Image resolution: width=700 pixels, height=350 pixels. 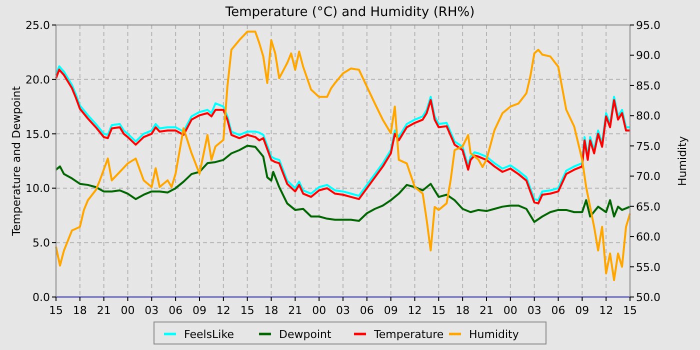 I want to click on y2-tick-label: 90.0, so click(x=648, y=55).